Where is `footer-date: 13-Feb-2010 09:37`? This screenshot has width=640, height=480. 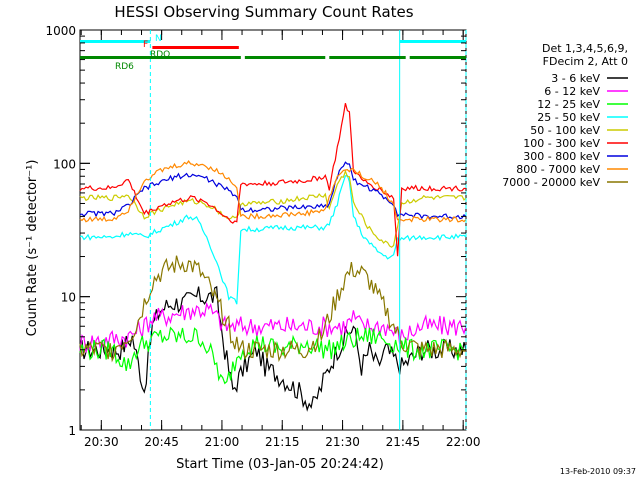
footer-date: 13-Feb-2010 09:37 is located at coordinates (598, 471).